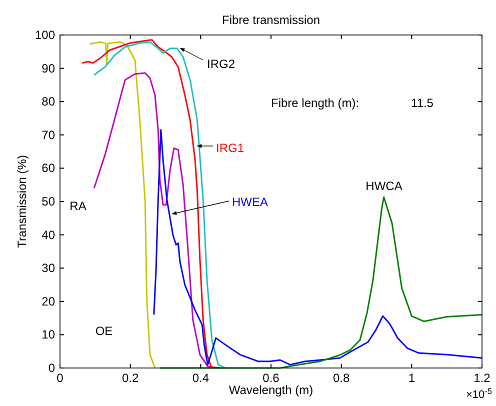 The image size is (496, 406). I want to click on series-label: HWCA, so click(384, 186).